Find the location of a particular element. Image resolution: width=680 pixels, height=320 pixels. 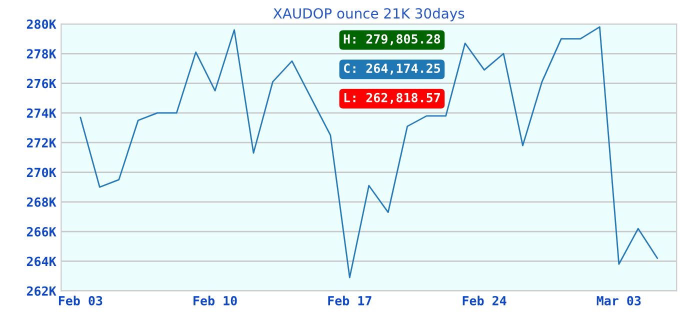

y-tick-label: 264K is located at coordinates (41, 261).